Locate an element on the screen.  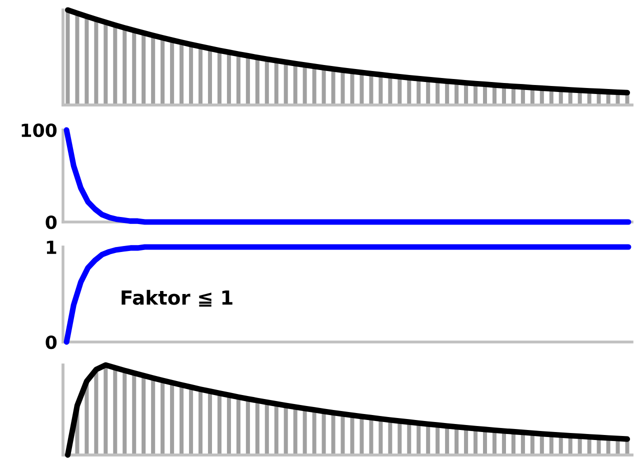
annotation: Faktor ≦ 1 is located at coordinates (177, 298).